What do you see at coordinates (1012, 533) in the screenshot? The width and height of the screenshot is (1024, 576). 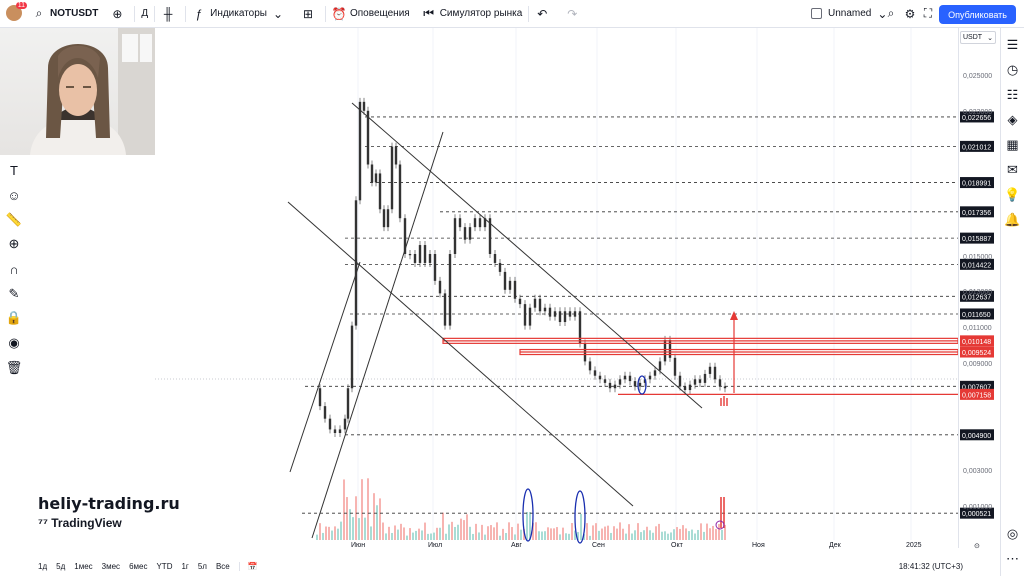 I see `help-icon: ◎` at bounding box center [1012, 533].